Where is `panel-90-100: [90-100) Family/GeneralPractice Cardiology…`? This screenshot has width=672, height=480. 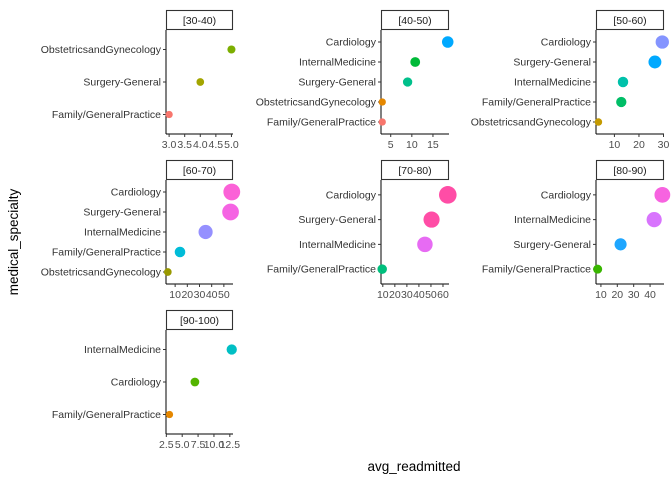
panel-90-100: [90-100) Family/GeneralPractice Cardiology… is located at coordinates (146, 380).